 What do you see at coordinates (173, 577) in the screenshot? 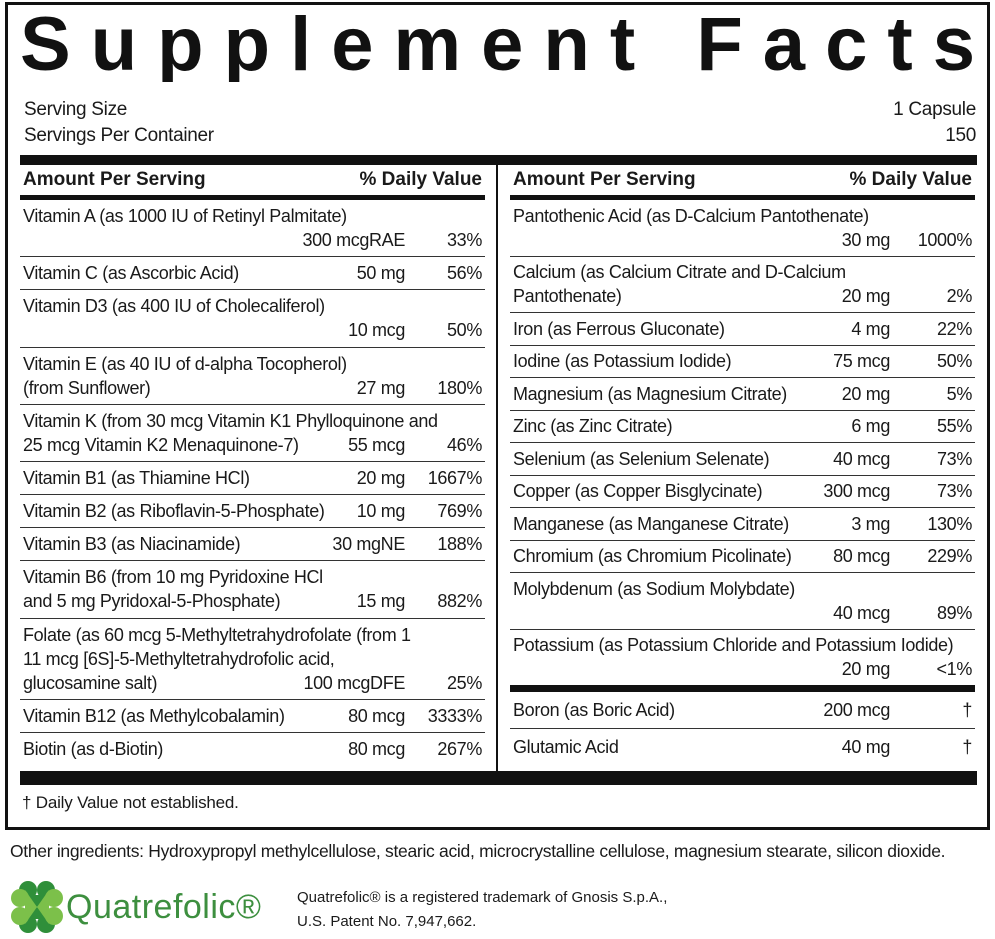
I see `nutrient-name: Vitamin B6 (from 10 mg Pyridoxine HCl` at bounding box center [173, 577].